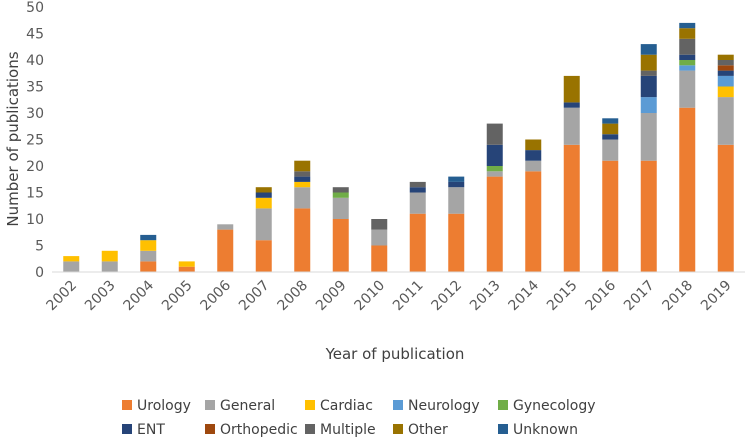 The width and height of the screenshot is (750, 445). I want to click on bar-segment-multiple-2009, so click(340, 190).